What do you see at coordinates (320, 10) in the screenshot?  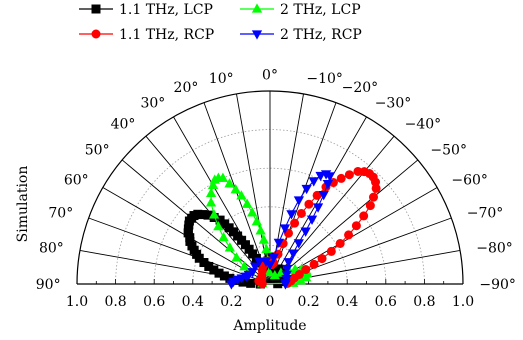 I see `legend-label: 2 THz, LCP` at bounding box center [320, 10].